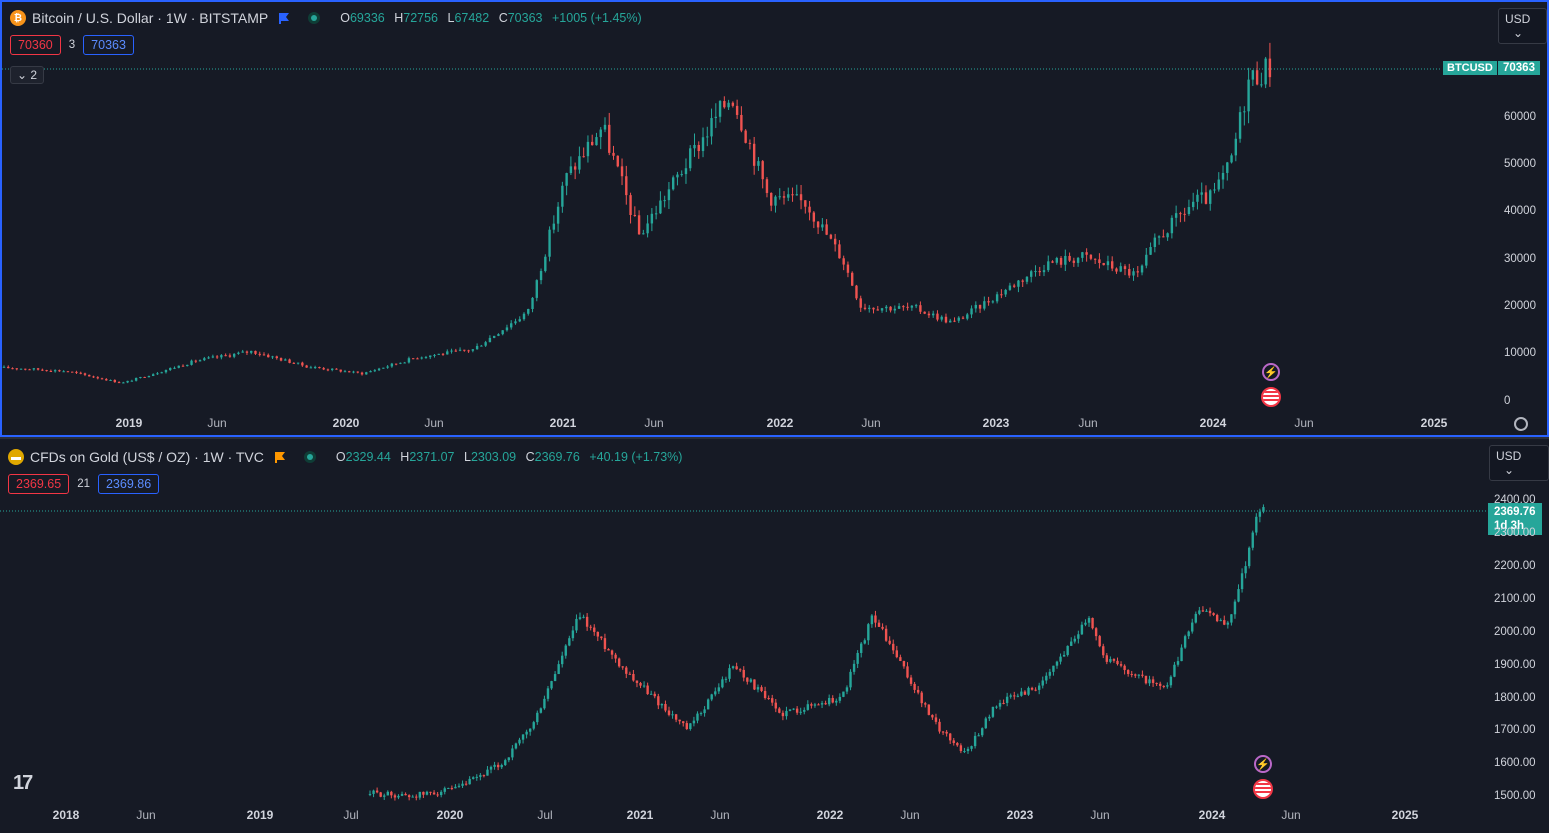 The height and width of the screenshot is (833, 1549). I want to click on price-axis-label: 2200.00, so click(1515, 566).